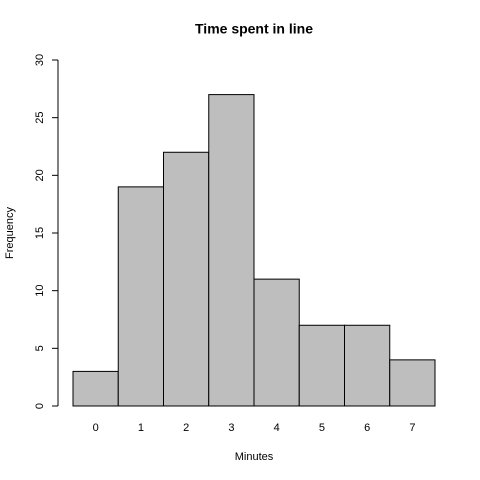  I want to click on x-tick-label: 4, so click(277, 428).